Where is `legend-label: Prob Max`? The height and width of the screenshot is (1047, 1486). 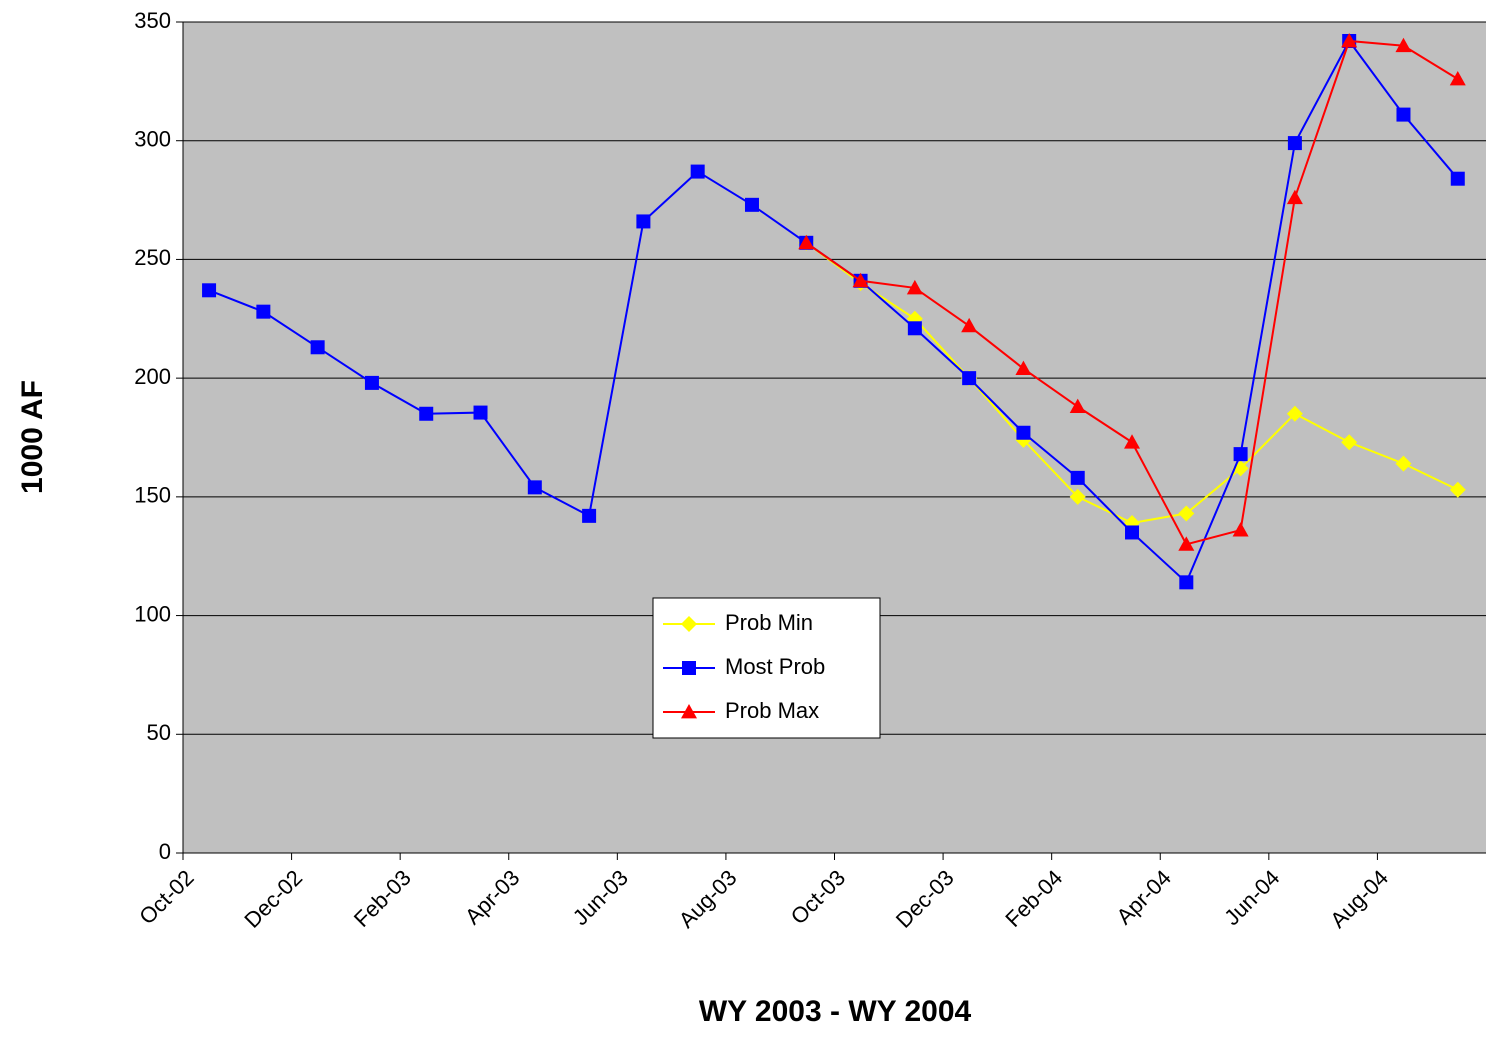 legend-label: Prob Max is located at coordinates (772, 710).